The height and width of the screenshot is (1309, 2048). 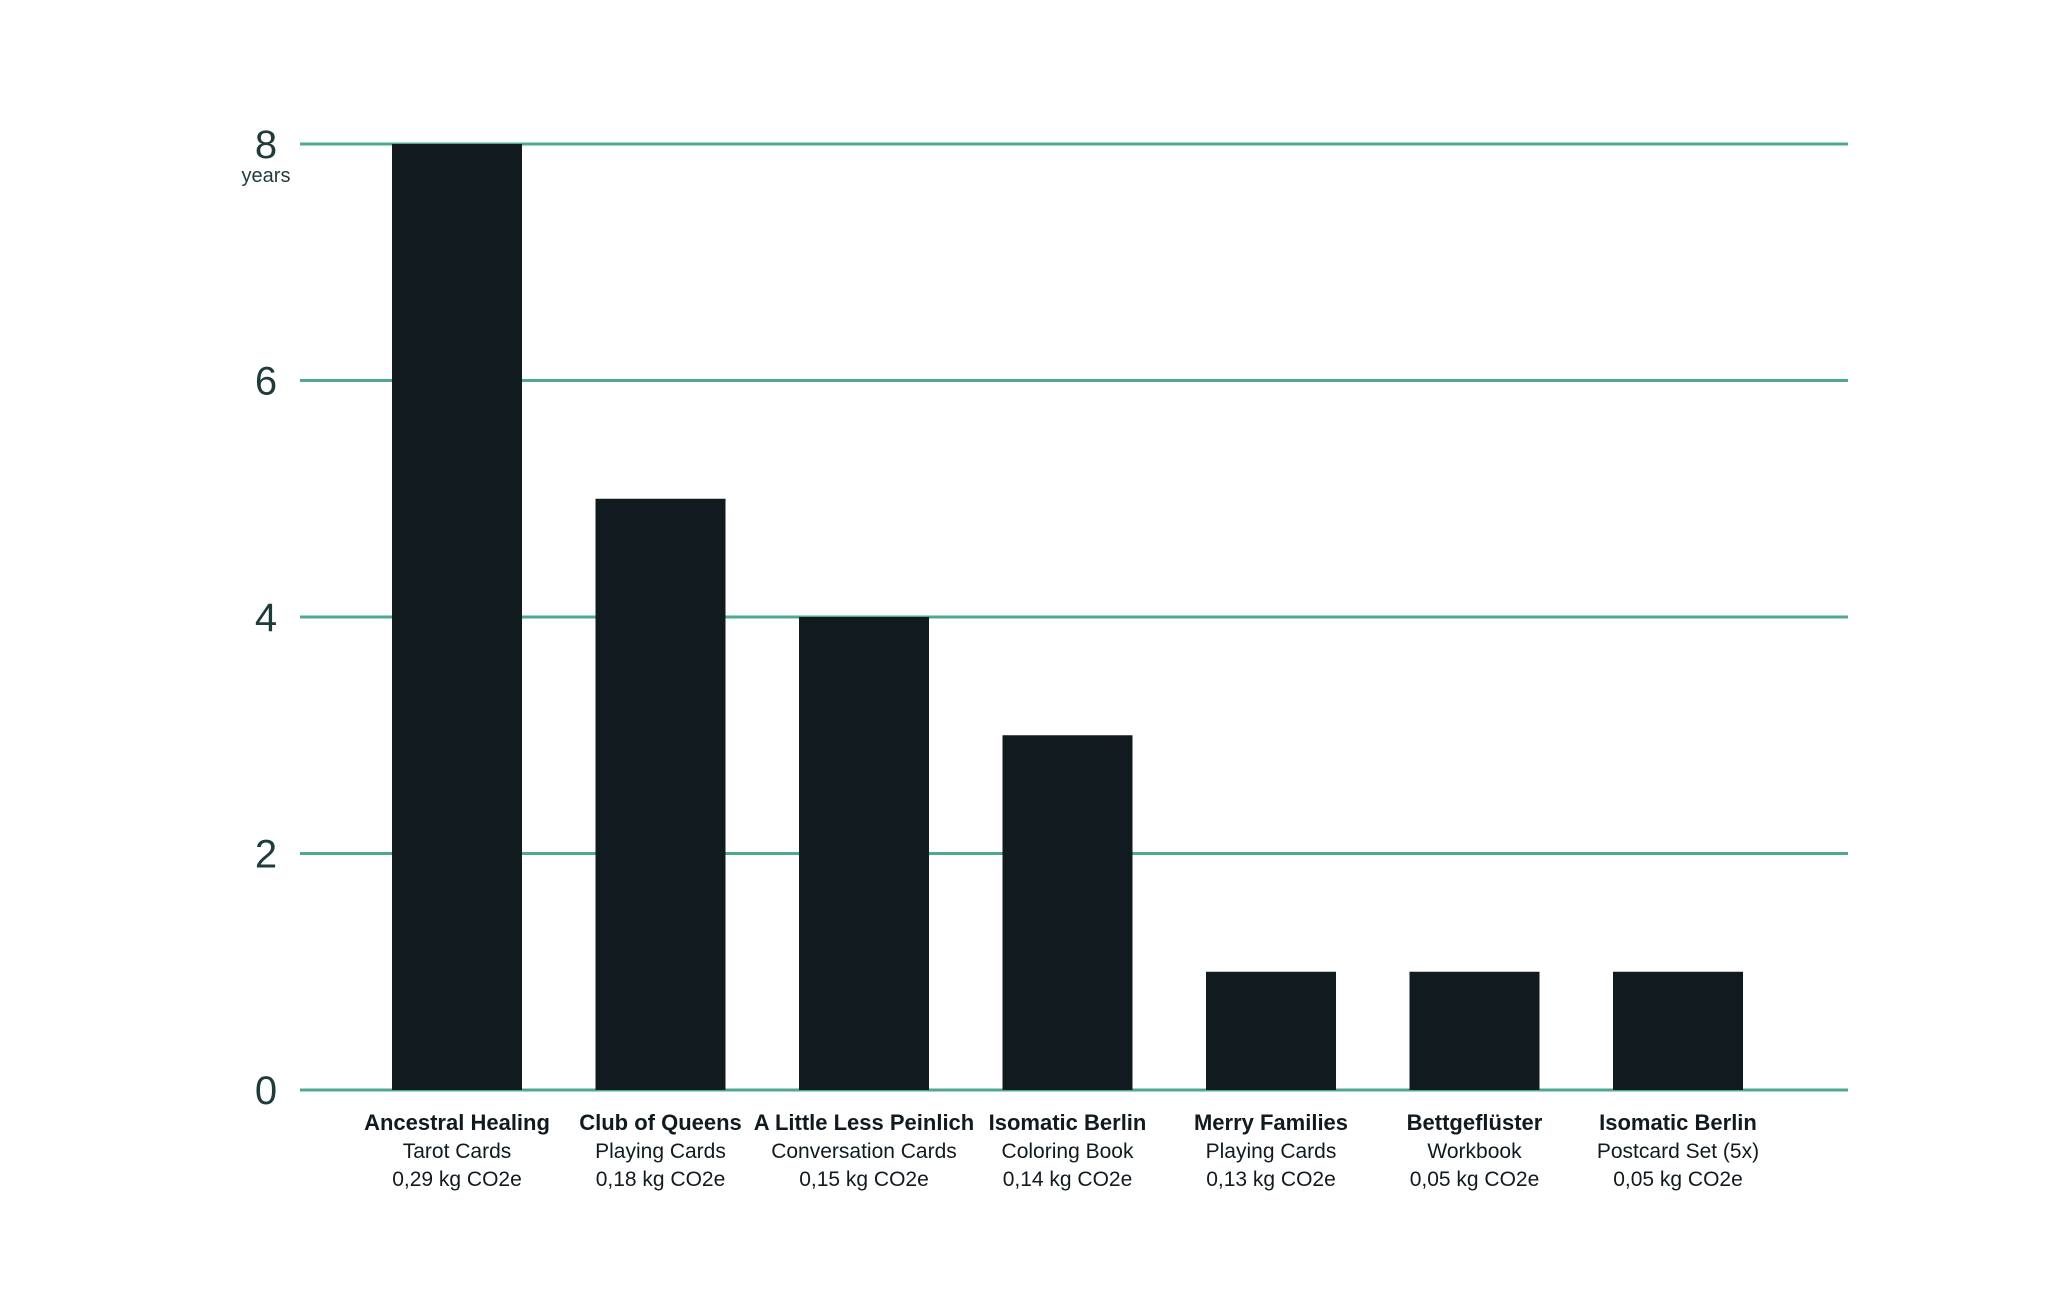 What do you see at coordinates (1271, 1179) in the screenshot?
I see `category-co2: 0,13 kg CO2e` at bounding box center [1271, 1179].